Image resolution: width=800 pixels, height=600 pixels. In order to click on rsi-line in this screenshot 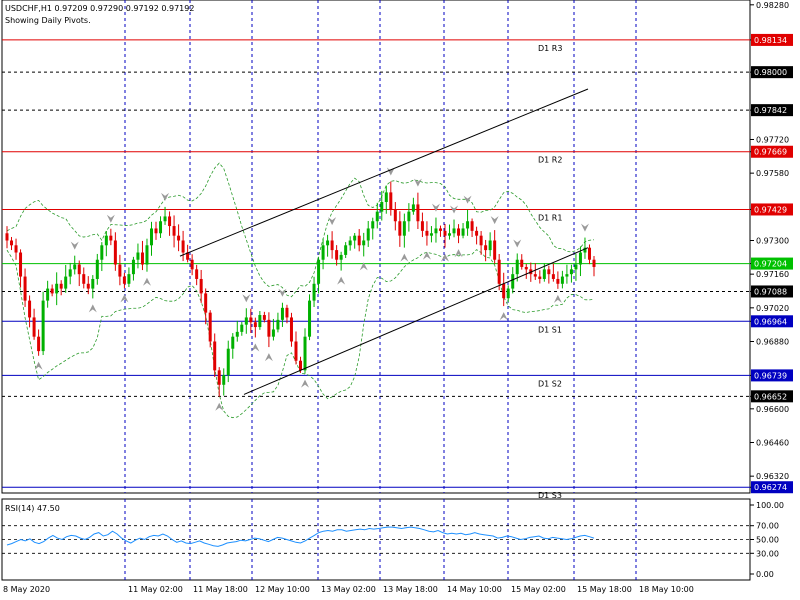, I will do `click(300, 536)`.